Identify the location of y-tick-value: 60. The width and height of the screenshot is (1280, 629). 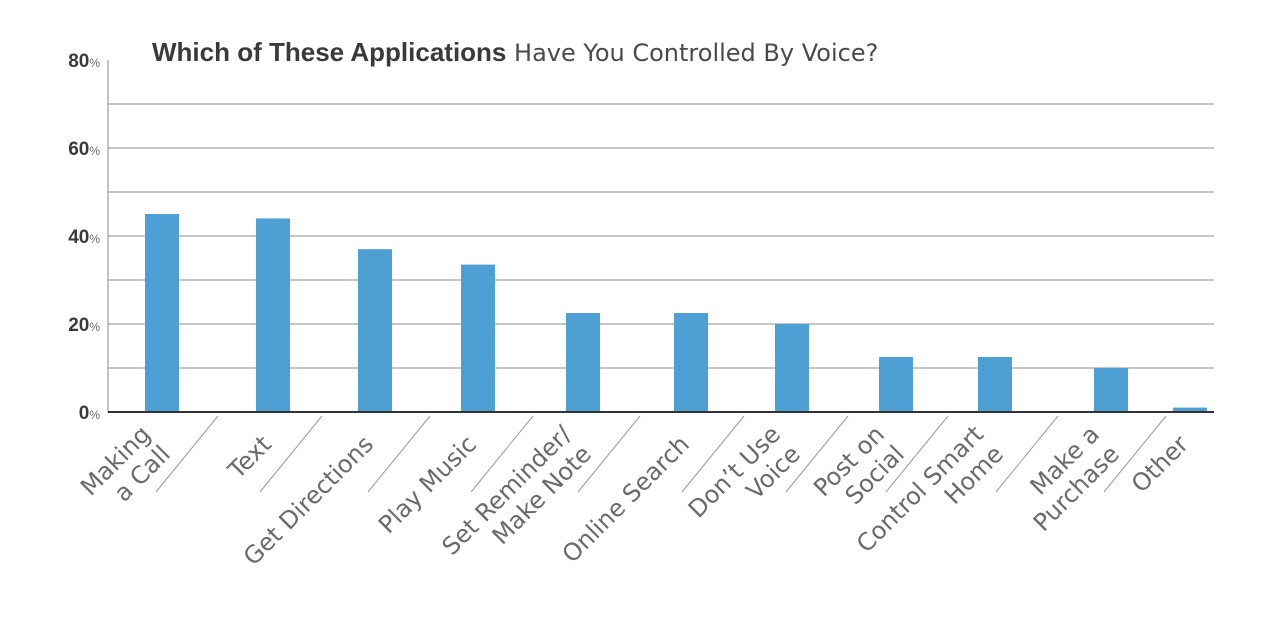
(78, 149).